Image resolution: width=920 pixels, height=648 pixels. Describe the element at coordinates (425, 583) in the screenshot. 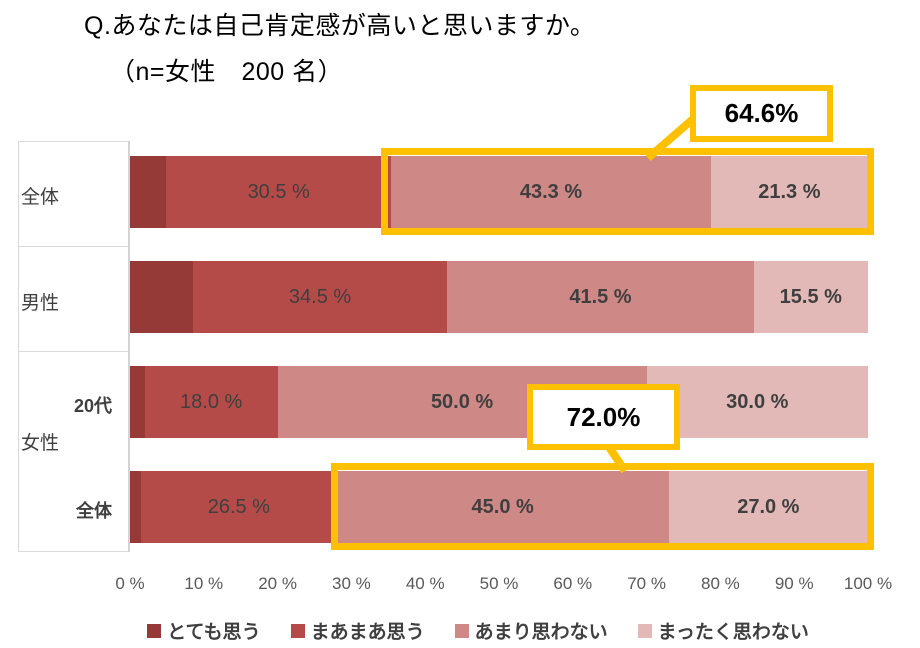

I see `x-axis-tick-label: 40 %` at that location.